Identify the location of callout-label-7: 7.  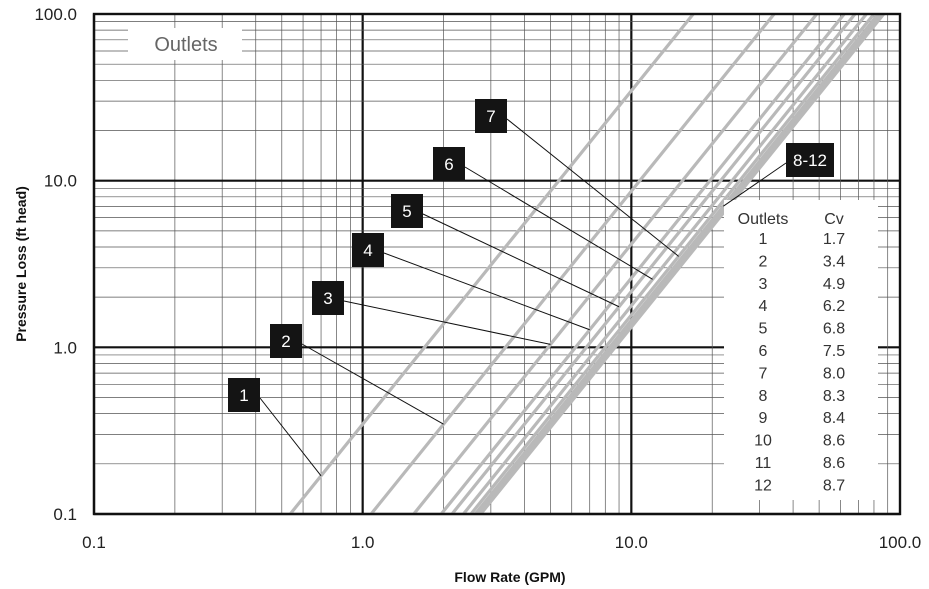
(490, 116).